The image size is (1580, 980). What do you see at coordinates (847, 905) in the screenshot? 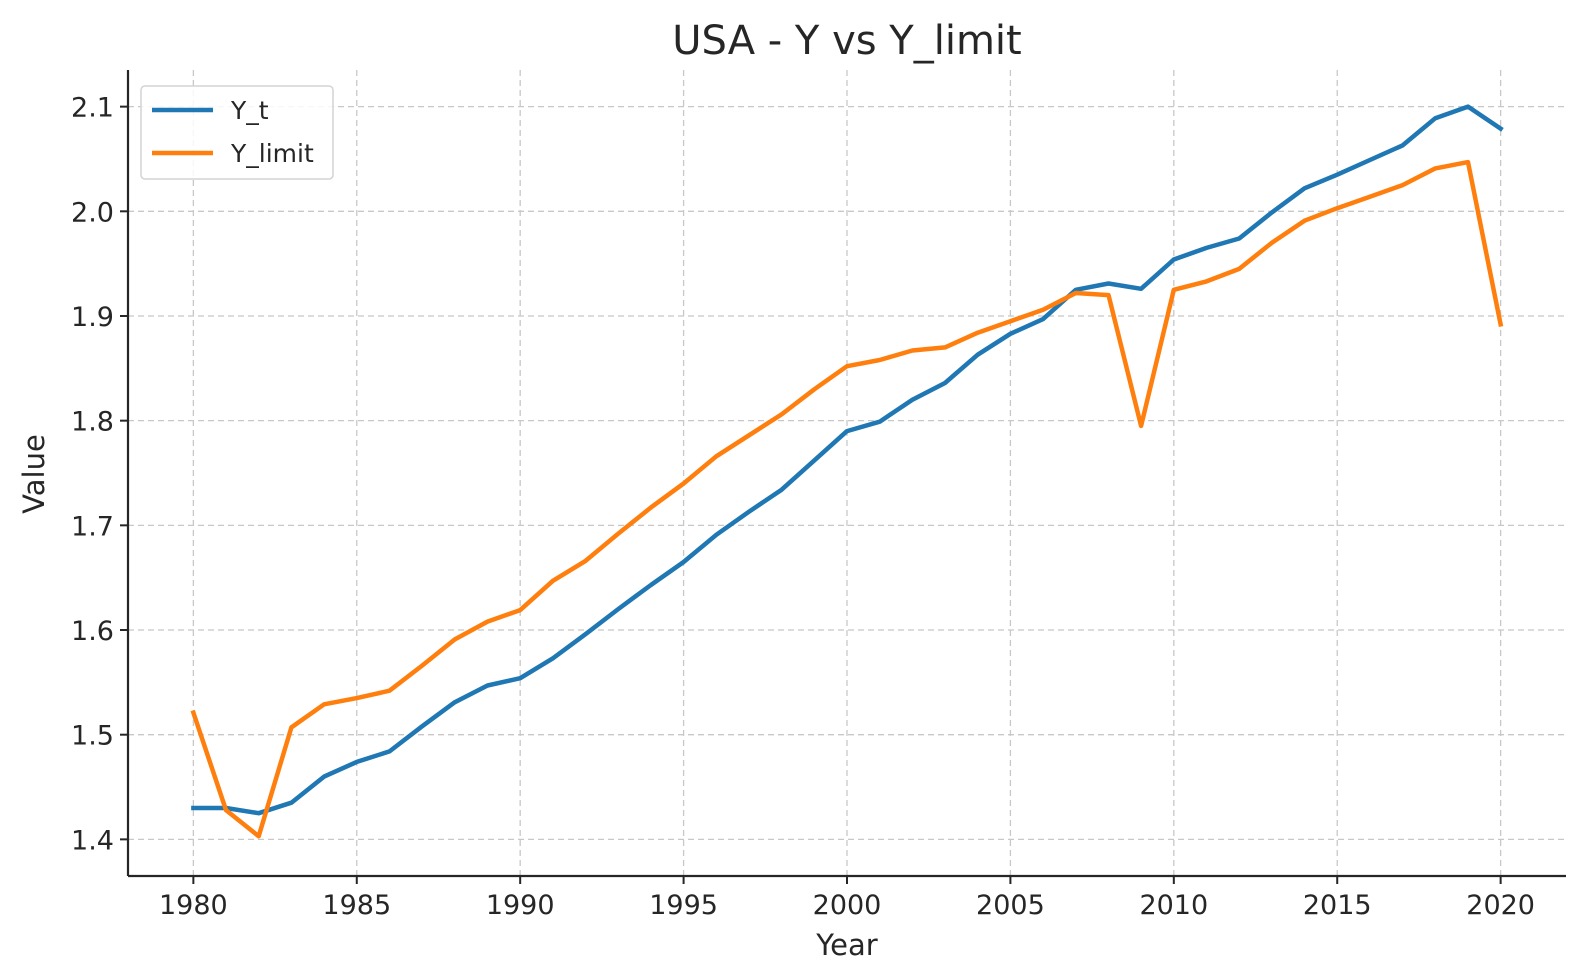
I see `x-tick-label: 2000` at bounding box center [847, 905].